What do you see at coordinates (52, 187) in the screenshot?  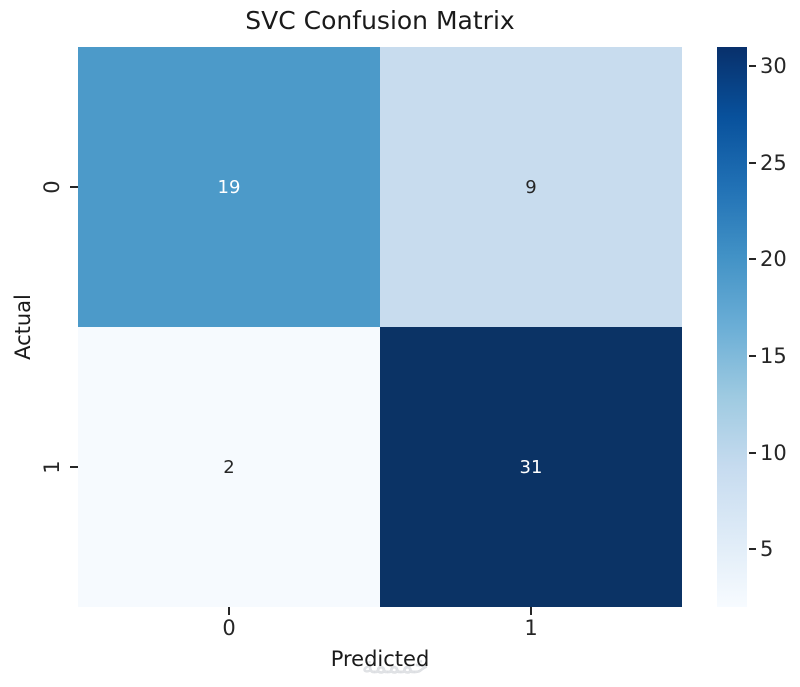 I see `y-tick-label: 0` at bounding box center [52, 187].